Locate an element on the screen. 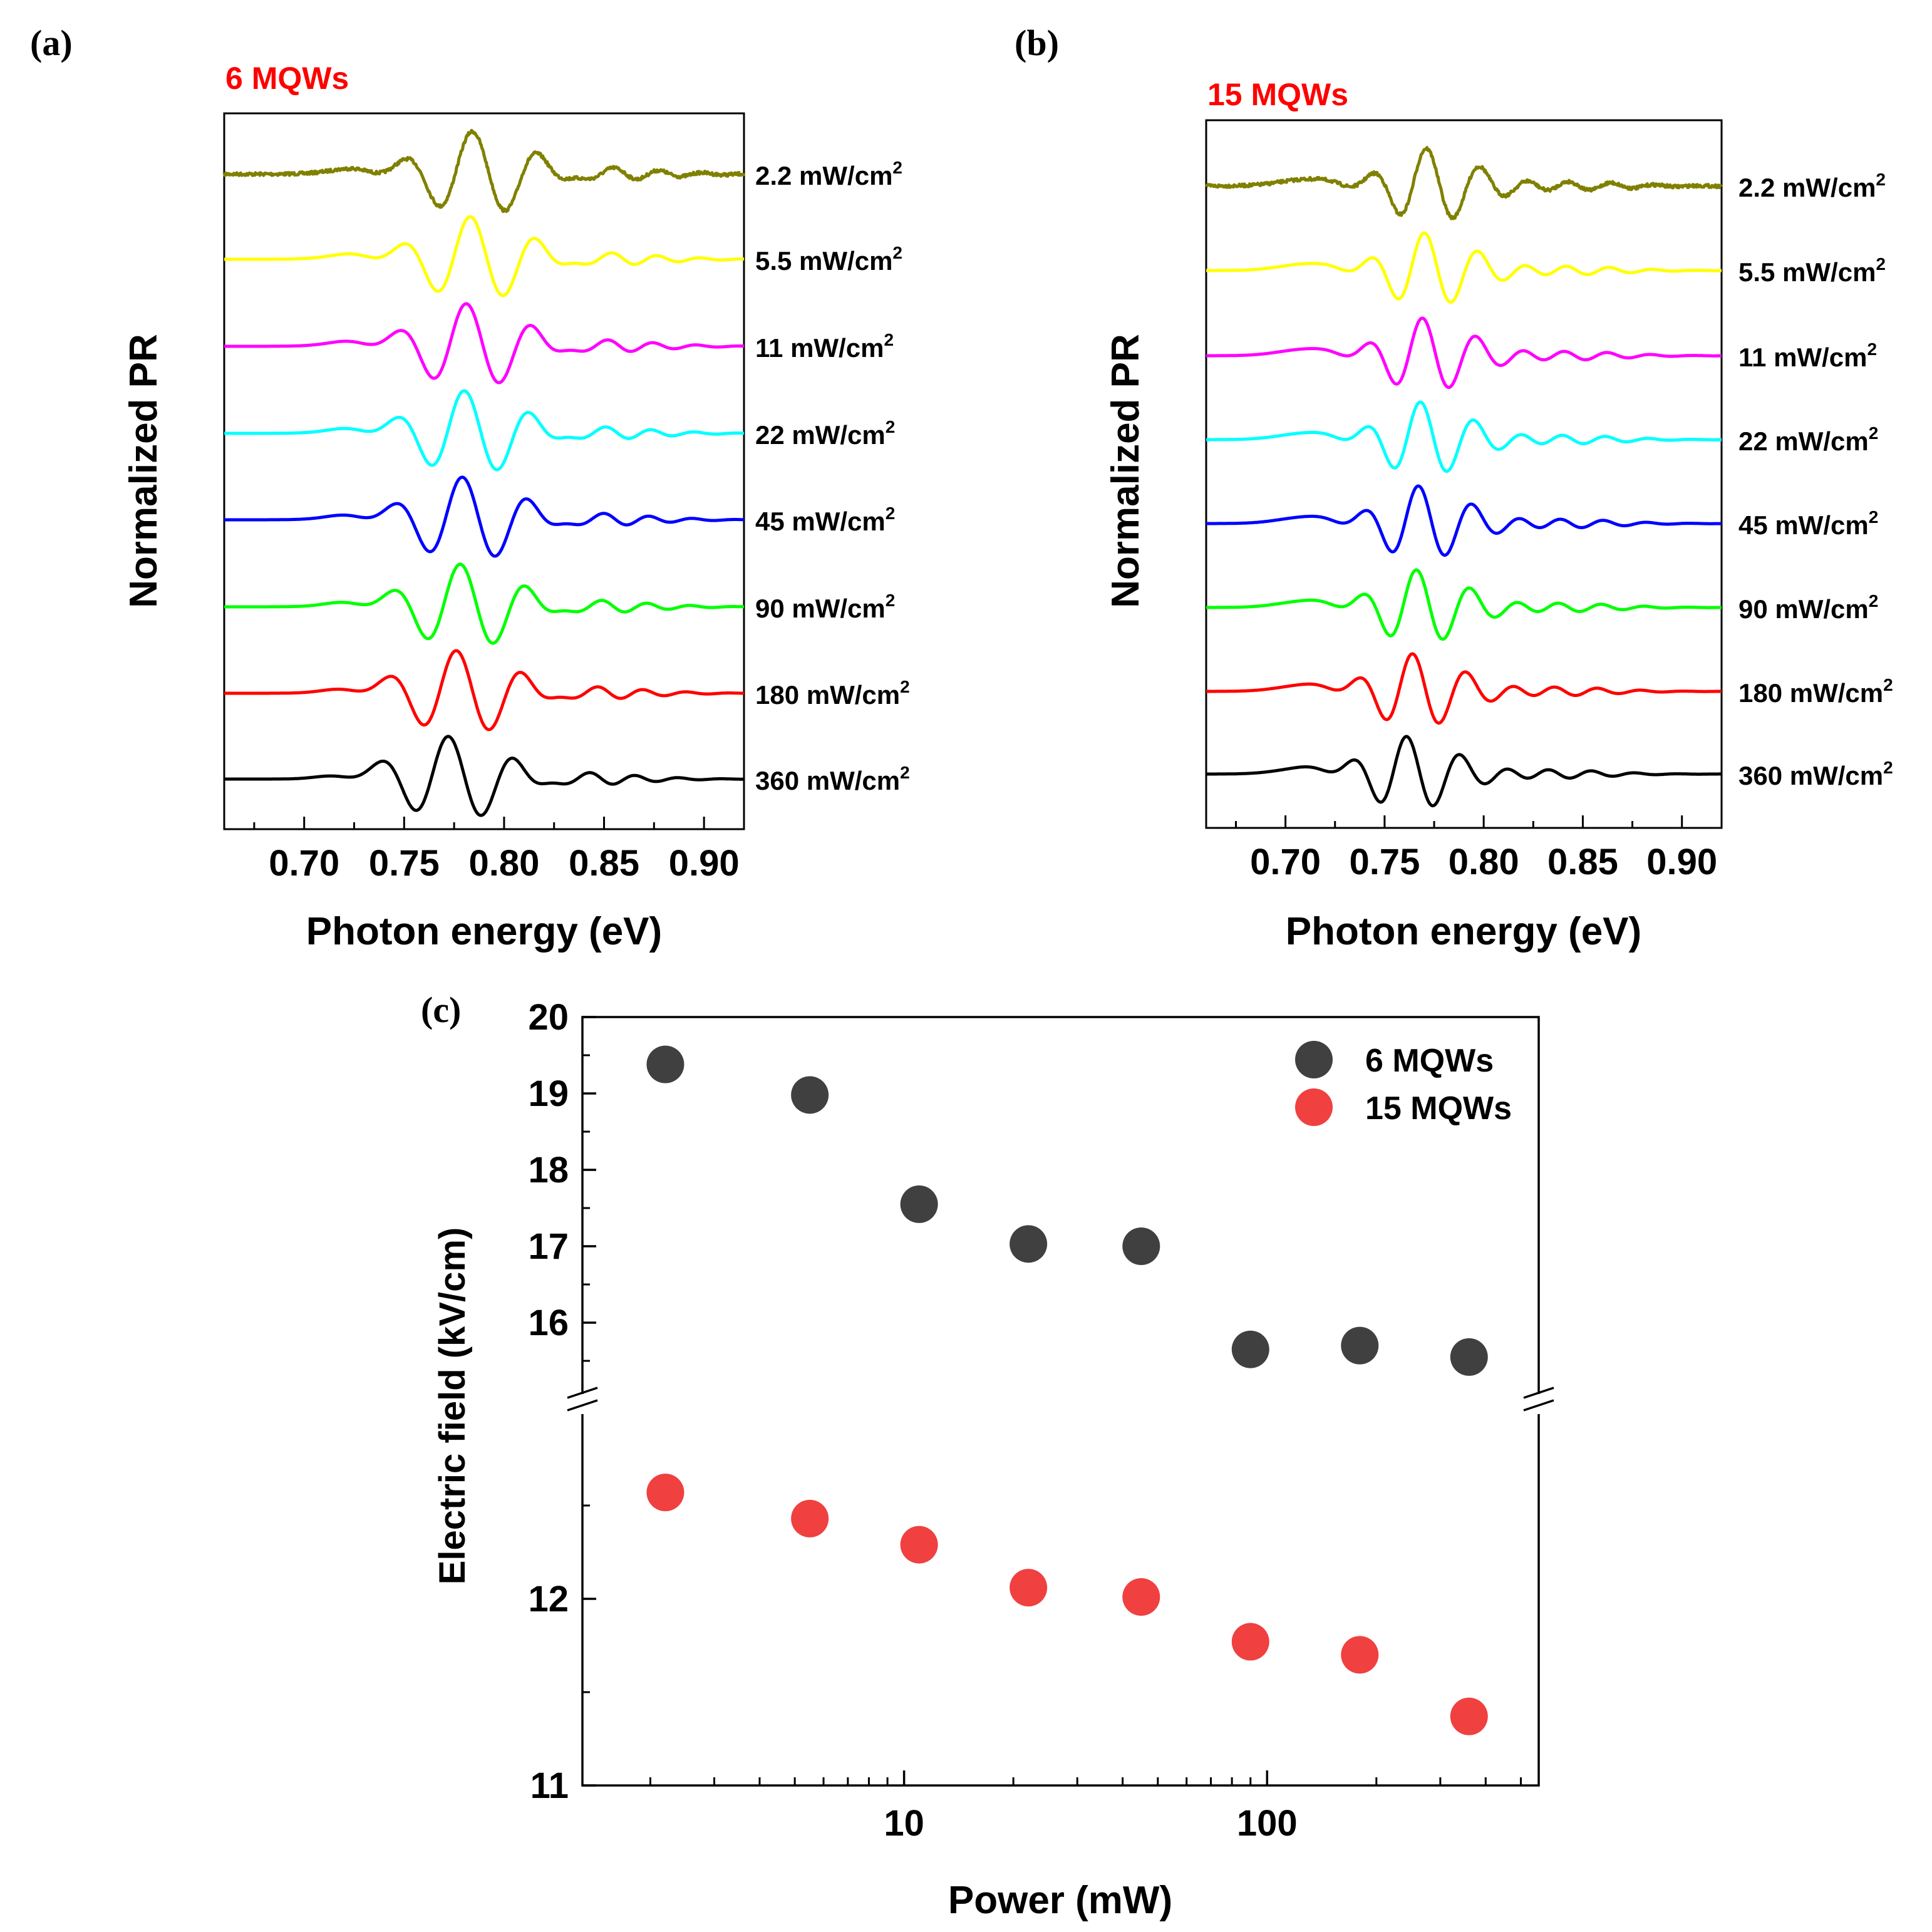  panel-c-label: (c) is located at coordinates (441, 1009).